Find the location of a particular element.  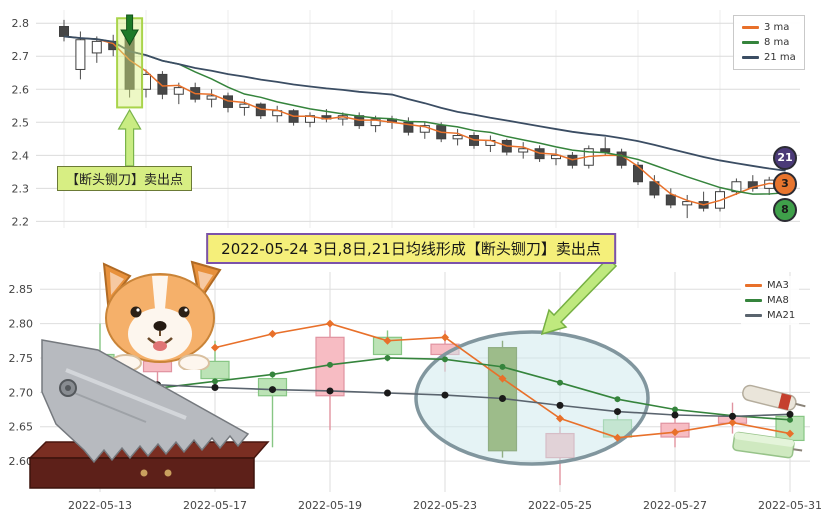

svg-text: 2.85 is located at coordinates (21, 289).